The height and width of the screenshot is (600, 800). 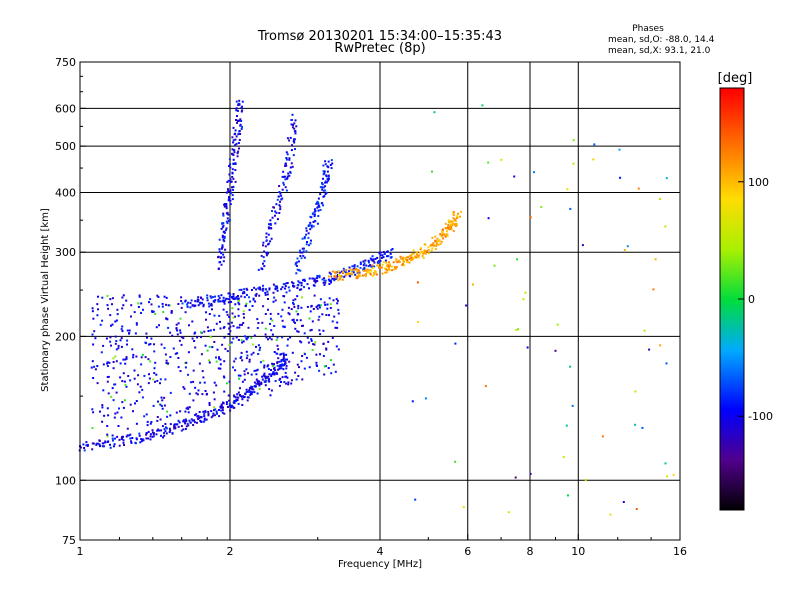 I want to click on y-axis-label: Stationary phase Virtual Height [km], so click(x=45, y=300).